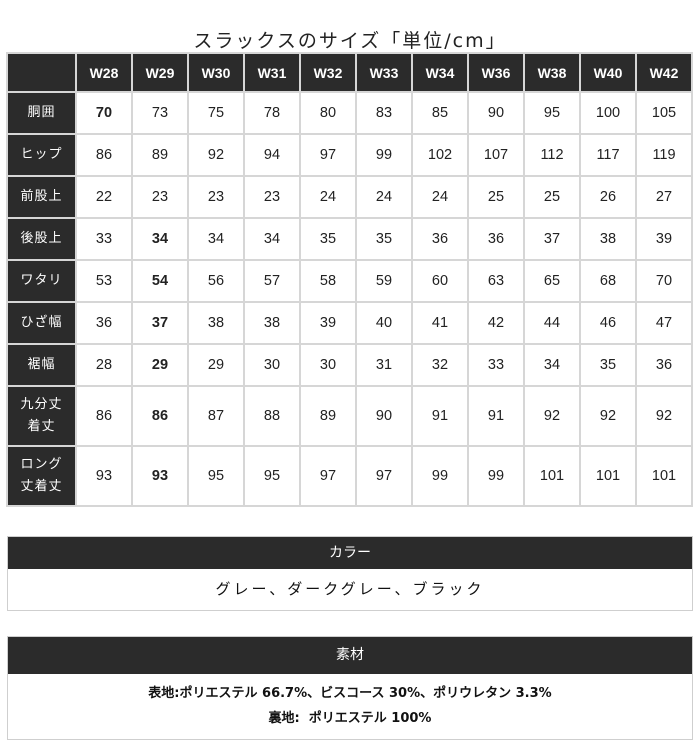  What do you see at coordinates (608, 197) in the screenshot?
I see `table-cell: 26` at bounding box center [608, 197].